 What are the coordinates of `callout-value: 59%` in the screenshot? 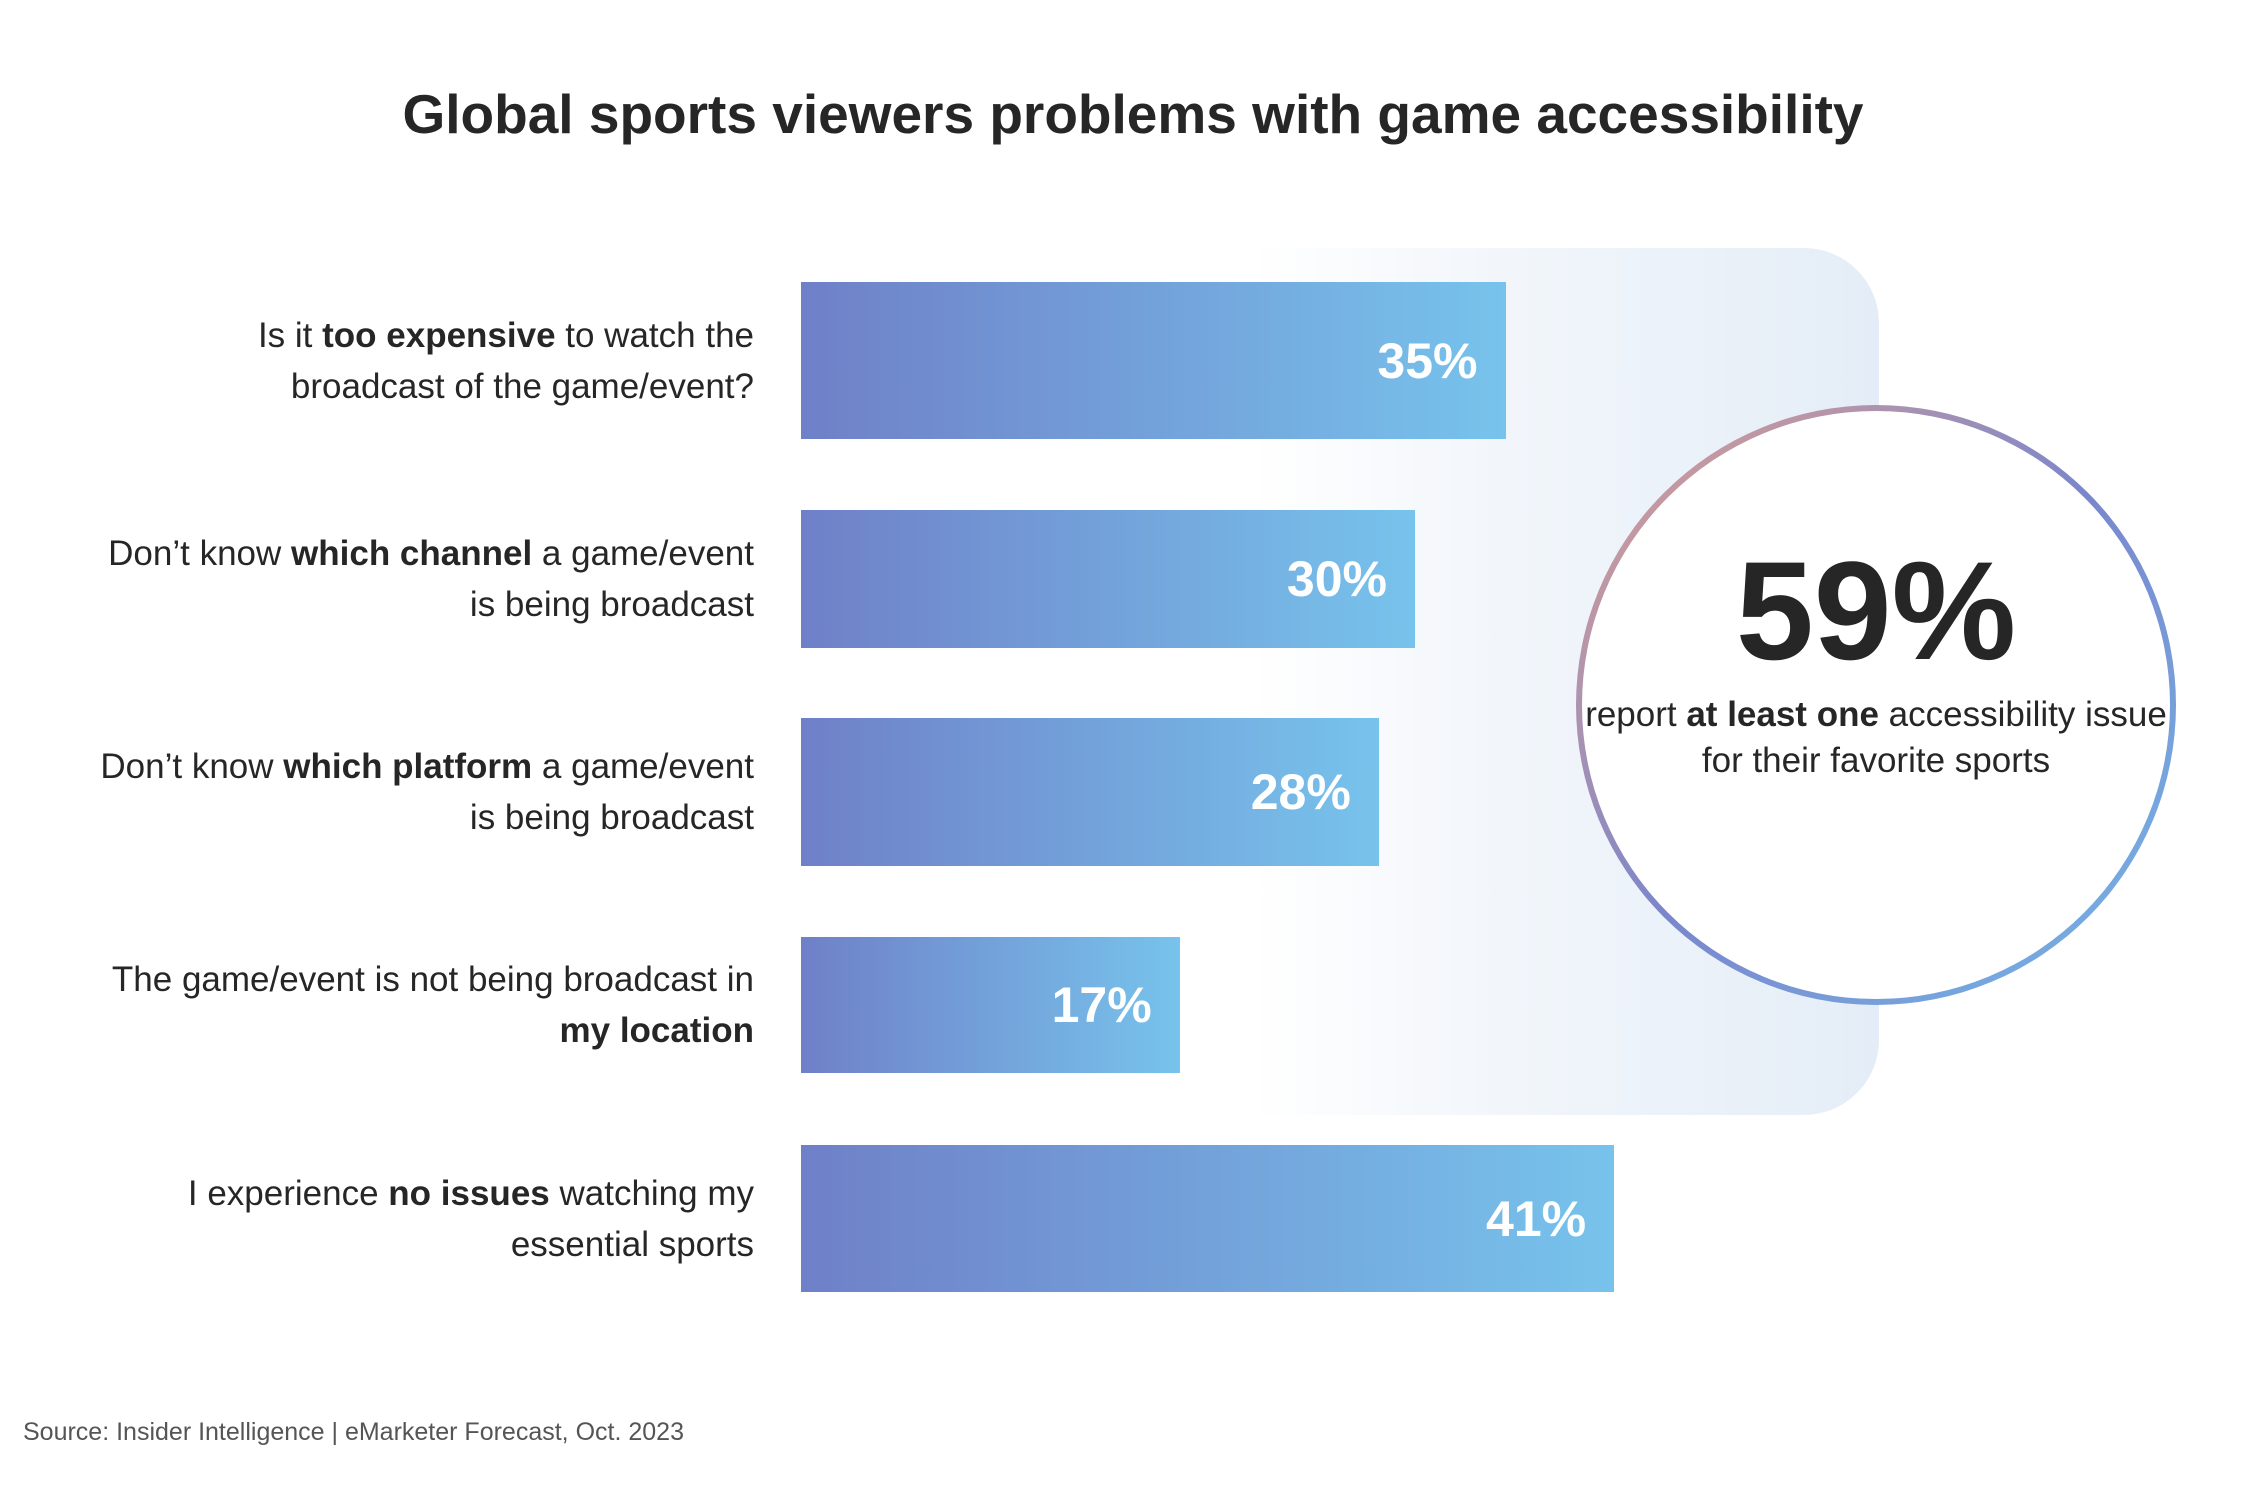 It's located at (1876, 610).